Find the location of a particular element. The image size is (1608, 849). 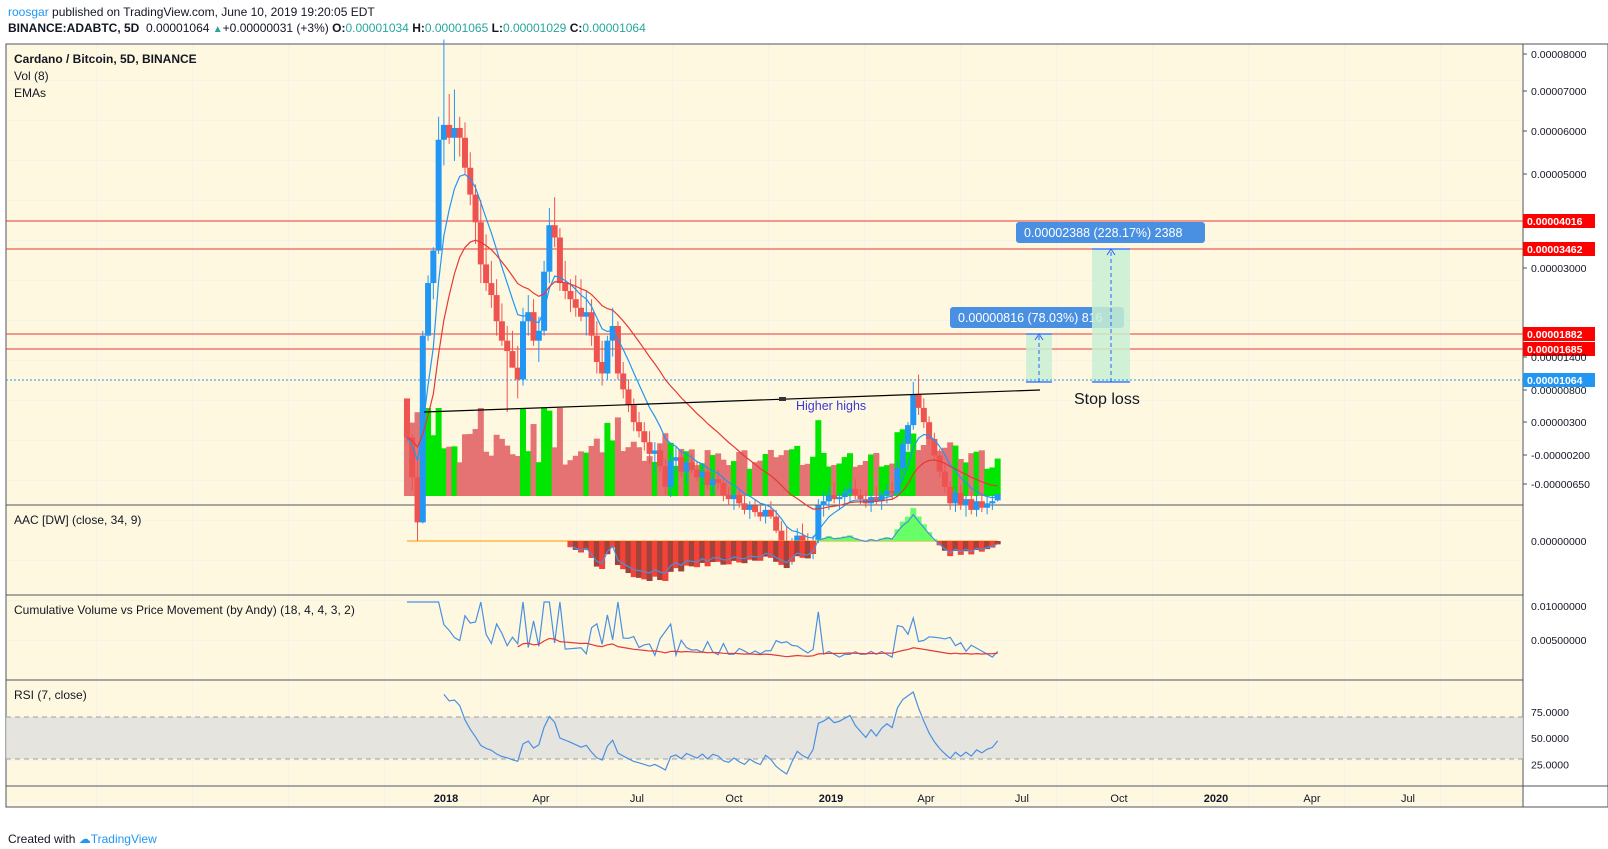

time-tick-label: 2019 is located at coordinates (831, 799).